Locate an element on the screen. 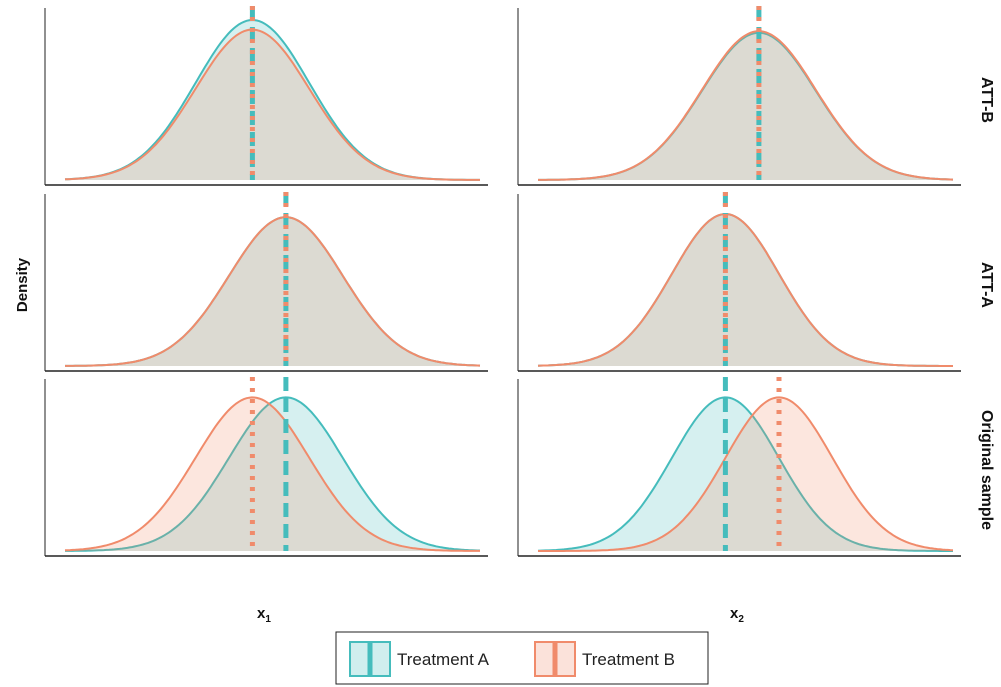 The height and width of the screenshot is (687, 1001). panel-original-sample-col2 is located at coordinates (739, 466).